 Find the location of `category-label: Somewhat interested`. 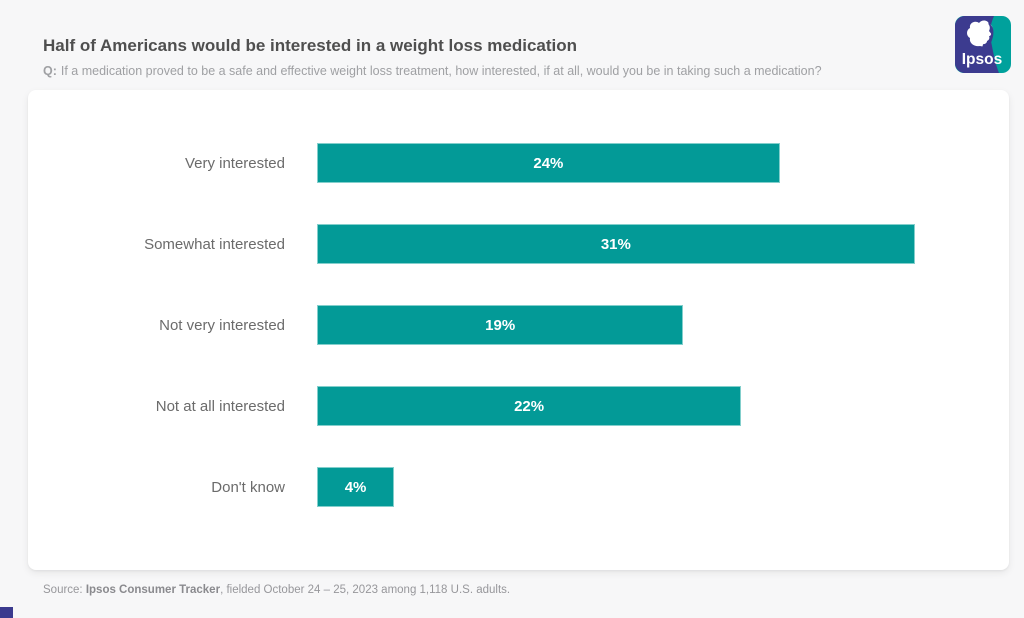

category-label: Somewhat interested is located at coordinates (214, 244).